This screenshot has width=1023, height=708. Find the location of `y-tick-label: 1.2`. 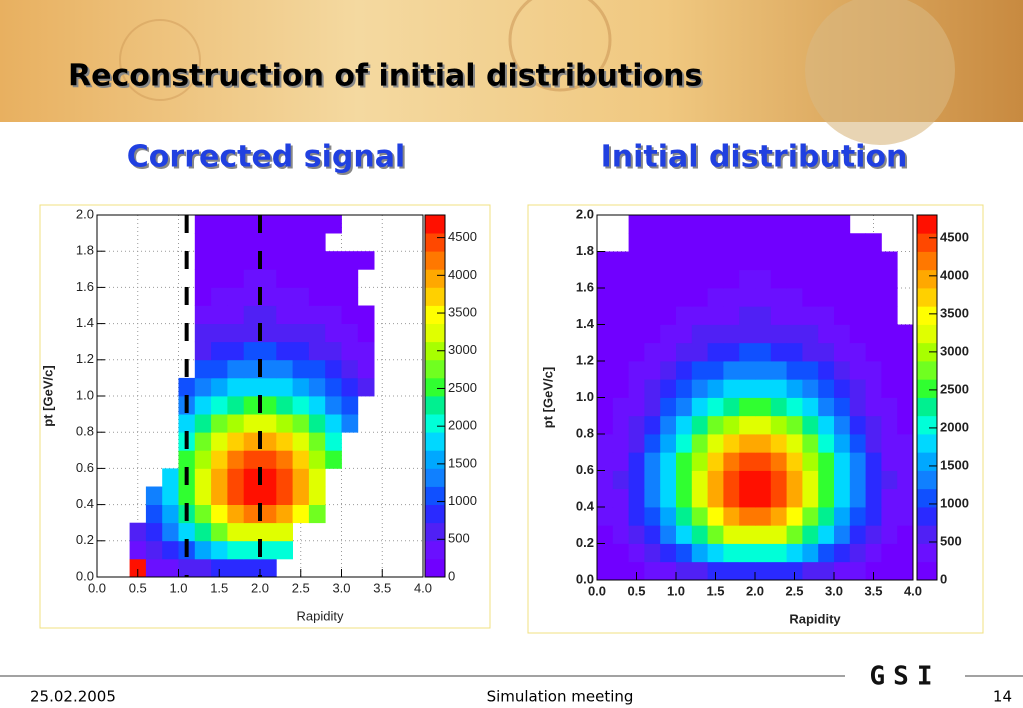

y-tick-label: 1.2 is located at coordinates (585, 359).